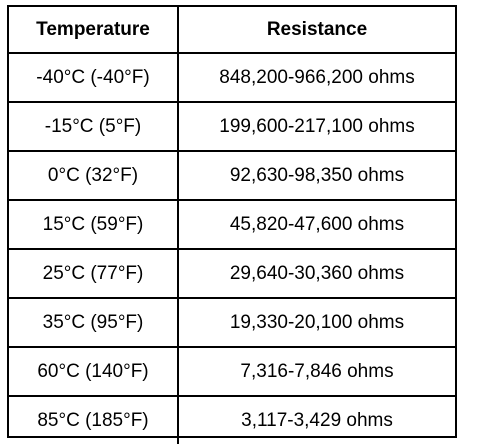  I want to click on temperature-cell: -15°C (5°F), so click(94, 126).